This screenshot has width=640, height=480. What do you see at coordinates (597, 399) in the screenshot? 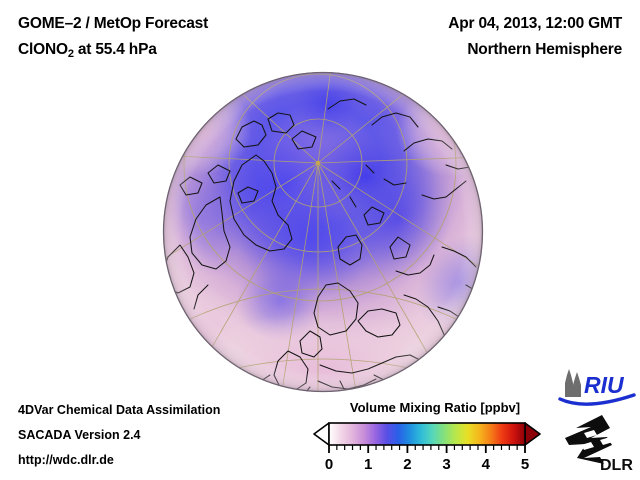
I see `riu-swoosh` at bounding box center [597, 399].